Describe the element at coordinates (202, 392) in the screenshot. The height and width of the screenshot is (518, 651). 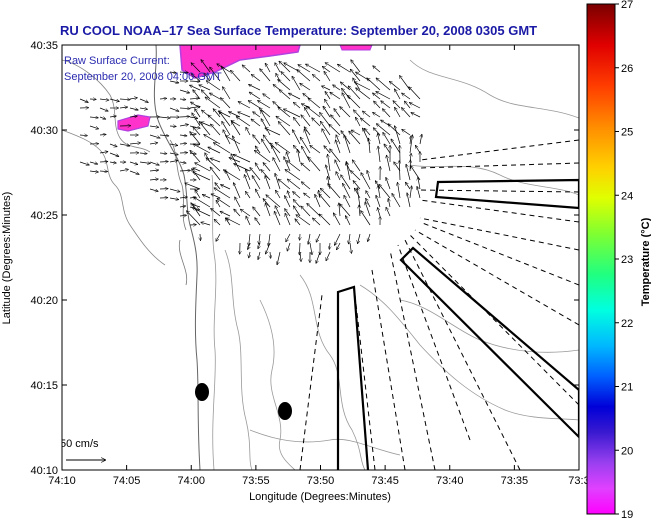
I see `site-marker` at that location.